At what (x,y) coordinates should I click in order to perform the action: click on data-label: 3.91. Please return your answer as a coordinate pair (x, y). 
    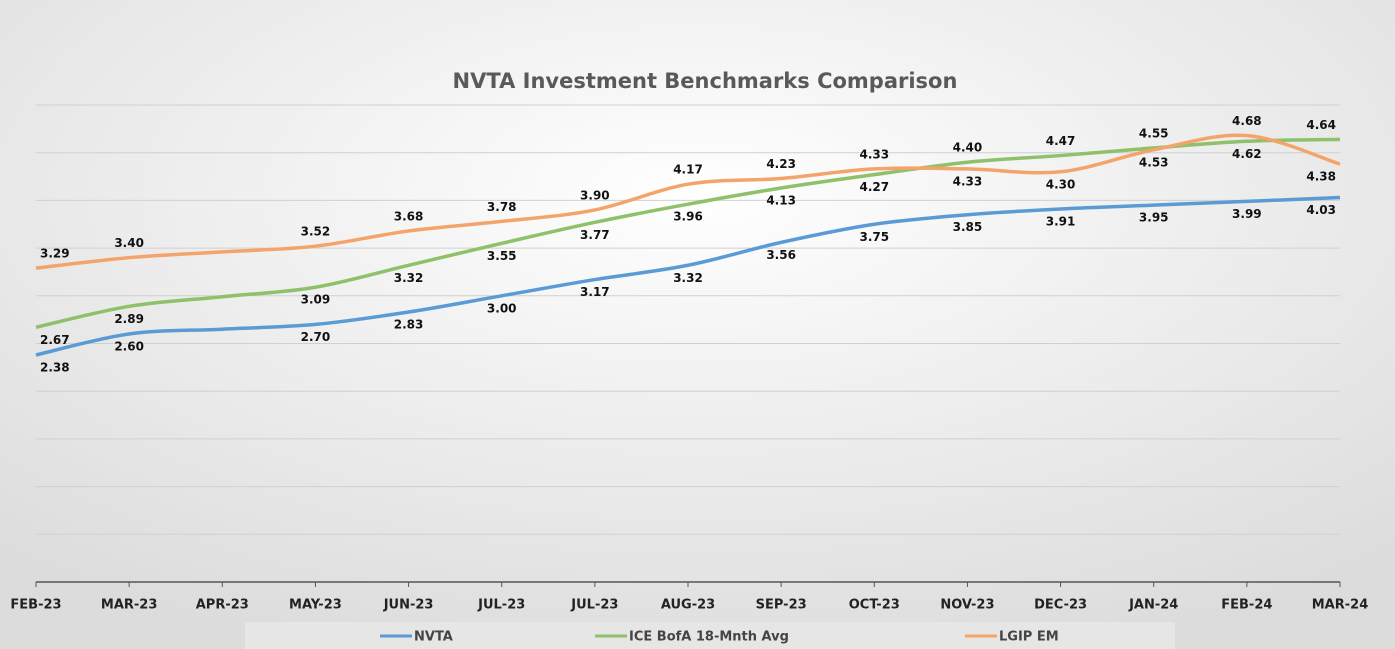
    Looking at the image, I should click on (1061, 221).